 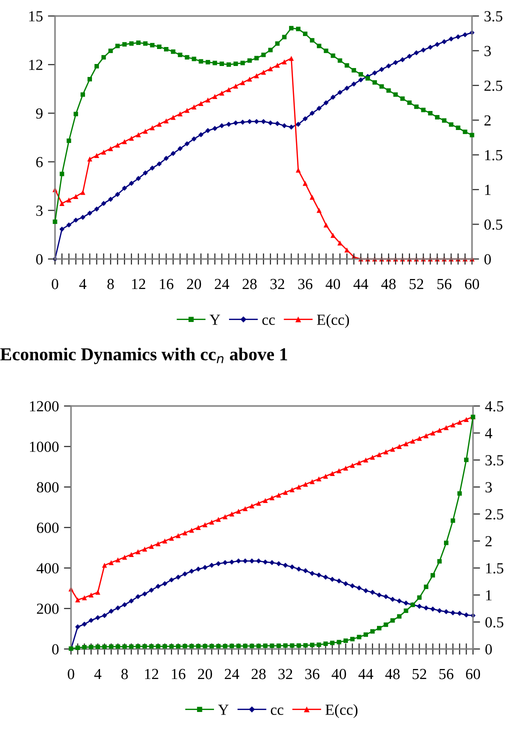 I want to click on y2-tick-label: 0.5, so click(x=494, y=622).